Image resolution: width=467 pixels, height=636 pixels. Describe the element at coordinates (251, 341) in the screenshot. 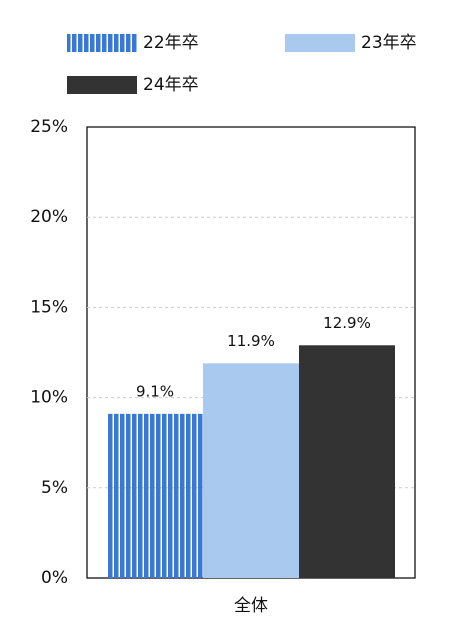

I see `value-label: 11.9%` at that location.